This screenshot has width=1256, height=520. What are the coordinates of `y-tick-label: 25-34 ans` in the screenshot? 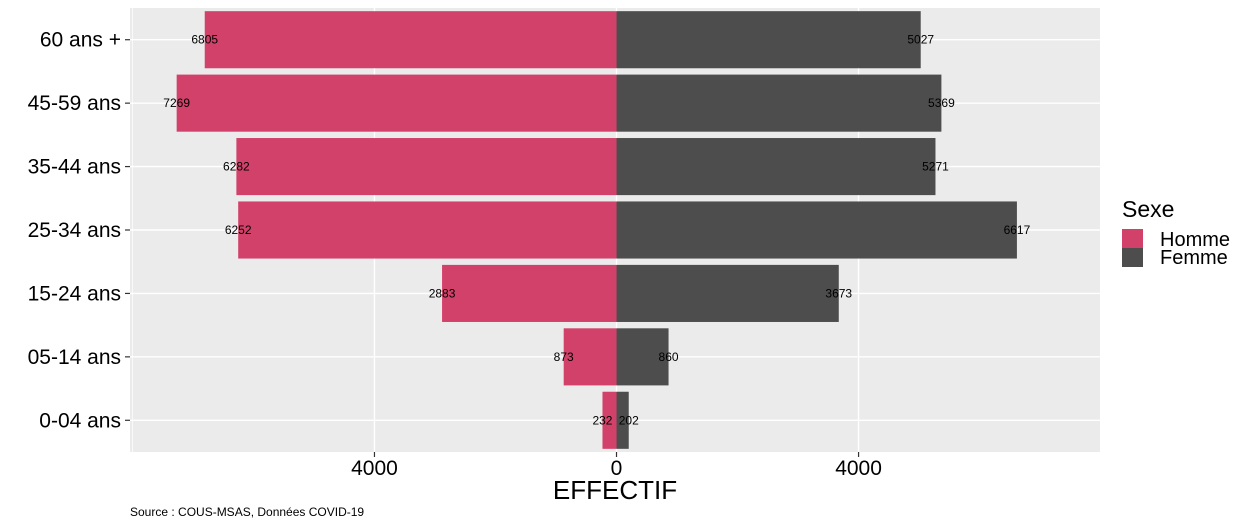 It's located at (74, 230).